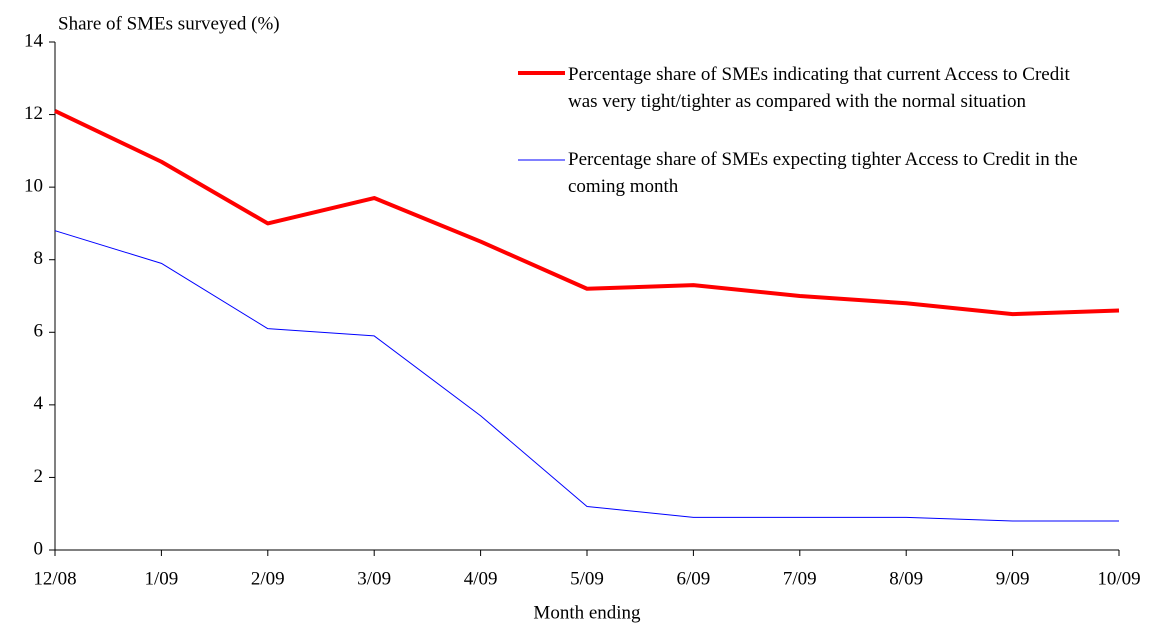 This screenshot has height=627, width=1151. Describe the element at coordinates (54, 578) in the screenshot. I see `x-tick-label: 12/08` at that location.